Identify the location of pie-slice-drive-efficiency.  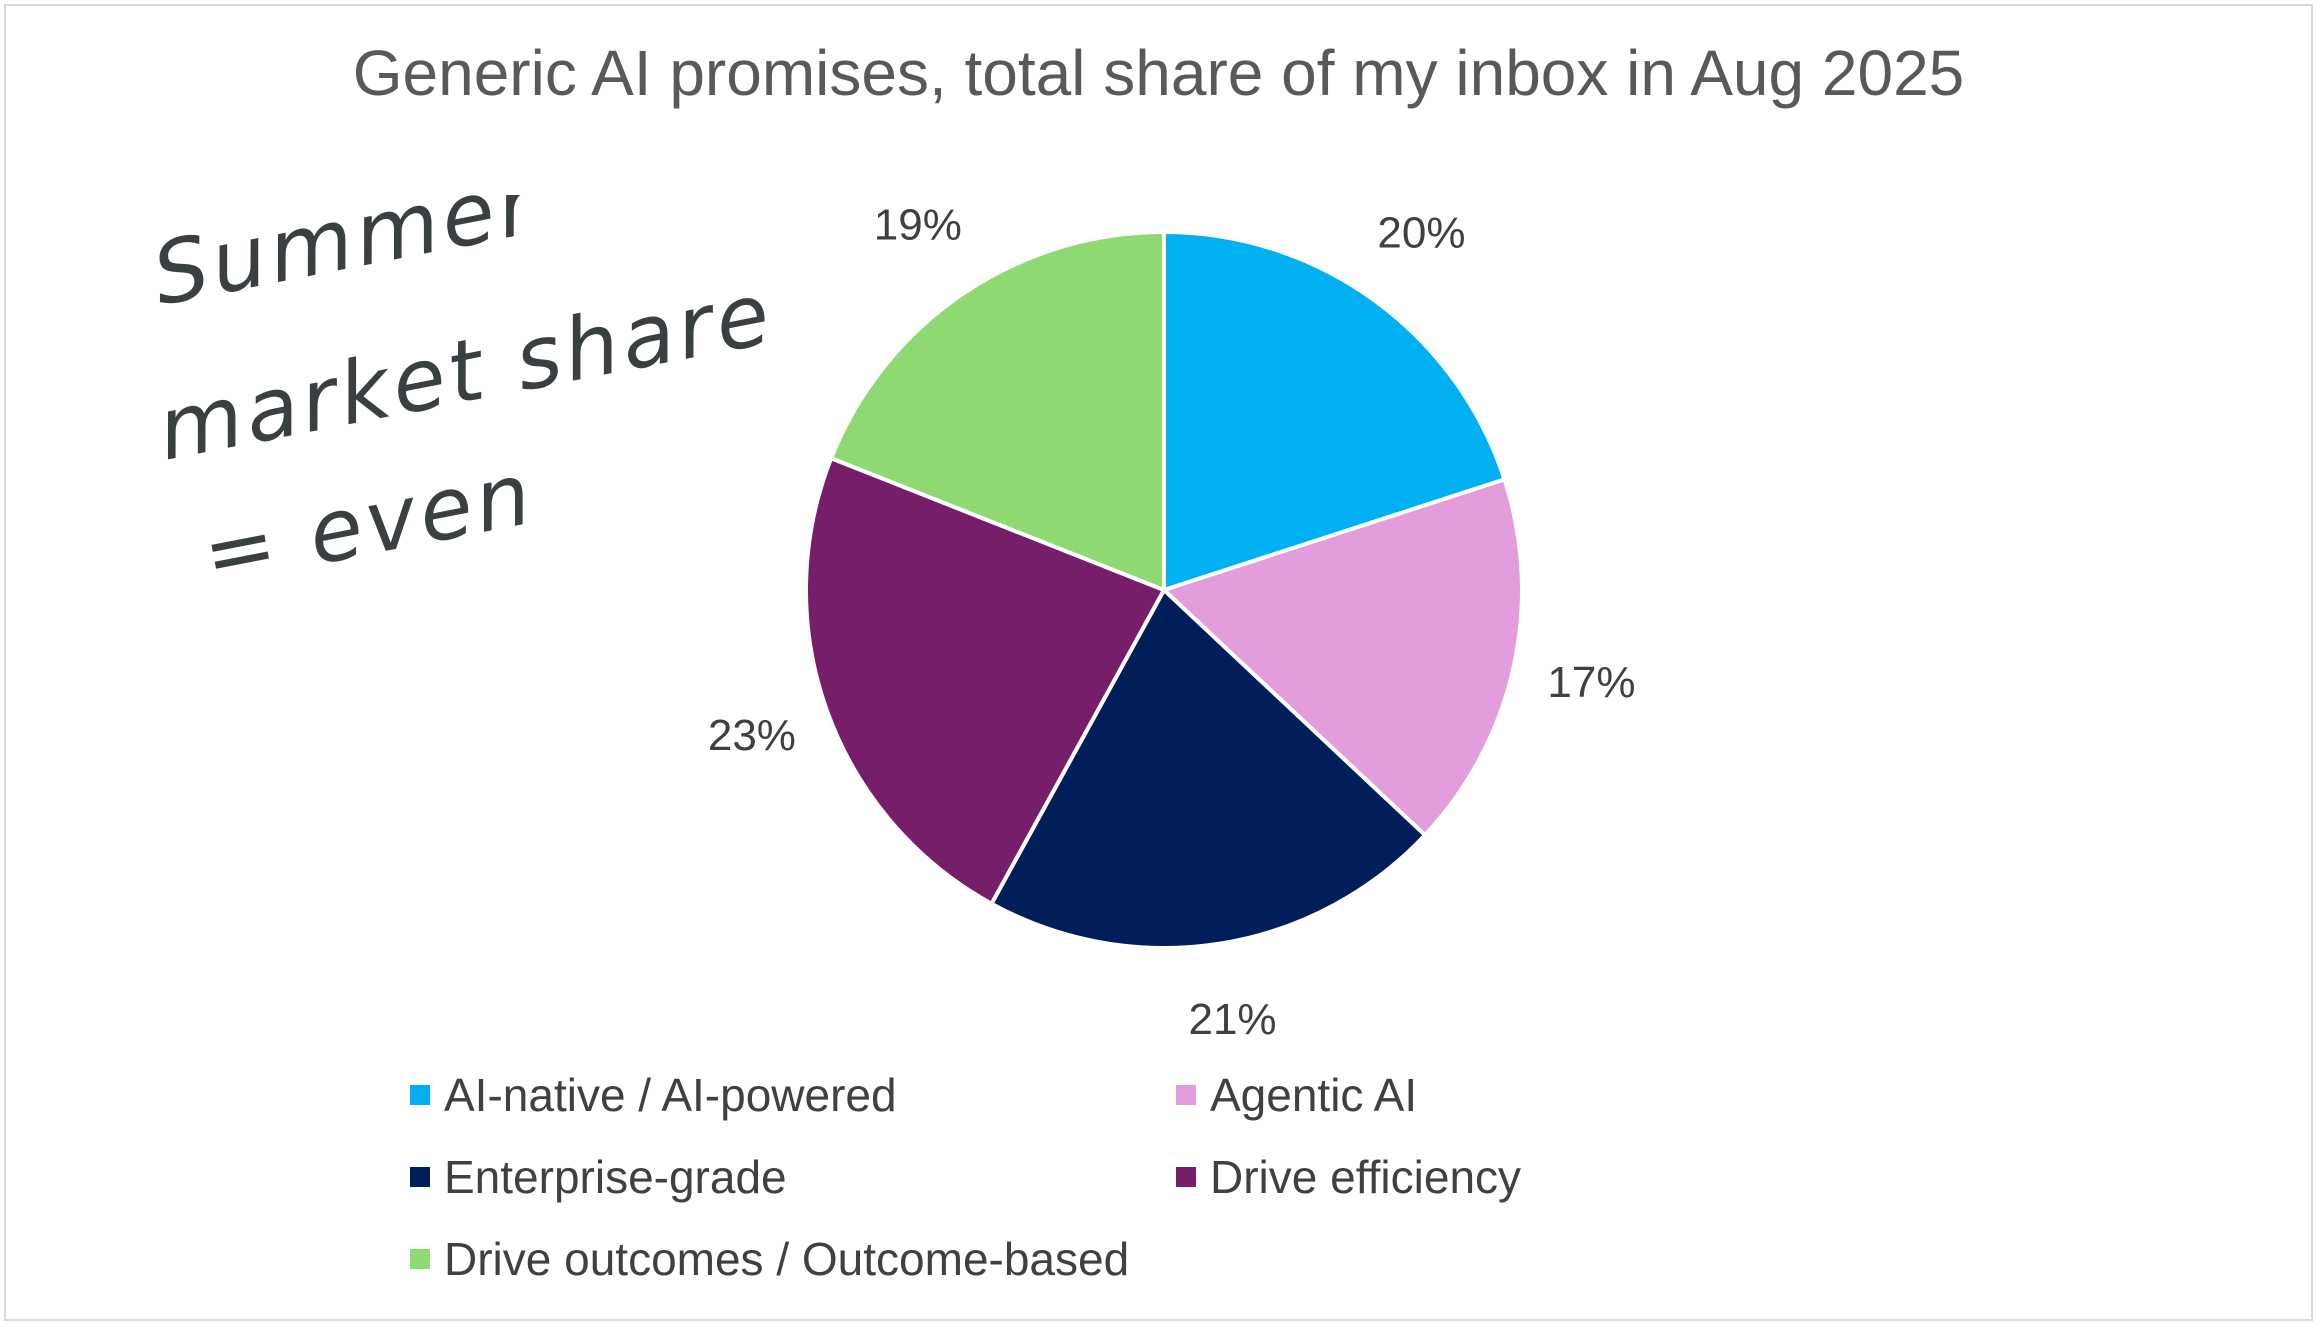
(985, 681).